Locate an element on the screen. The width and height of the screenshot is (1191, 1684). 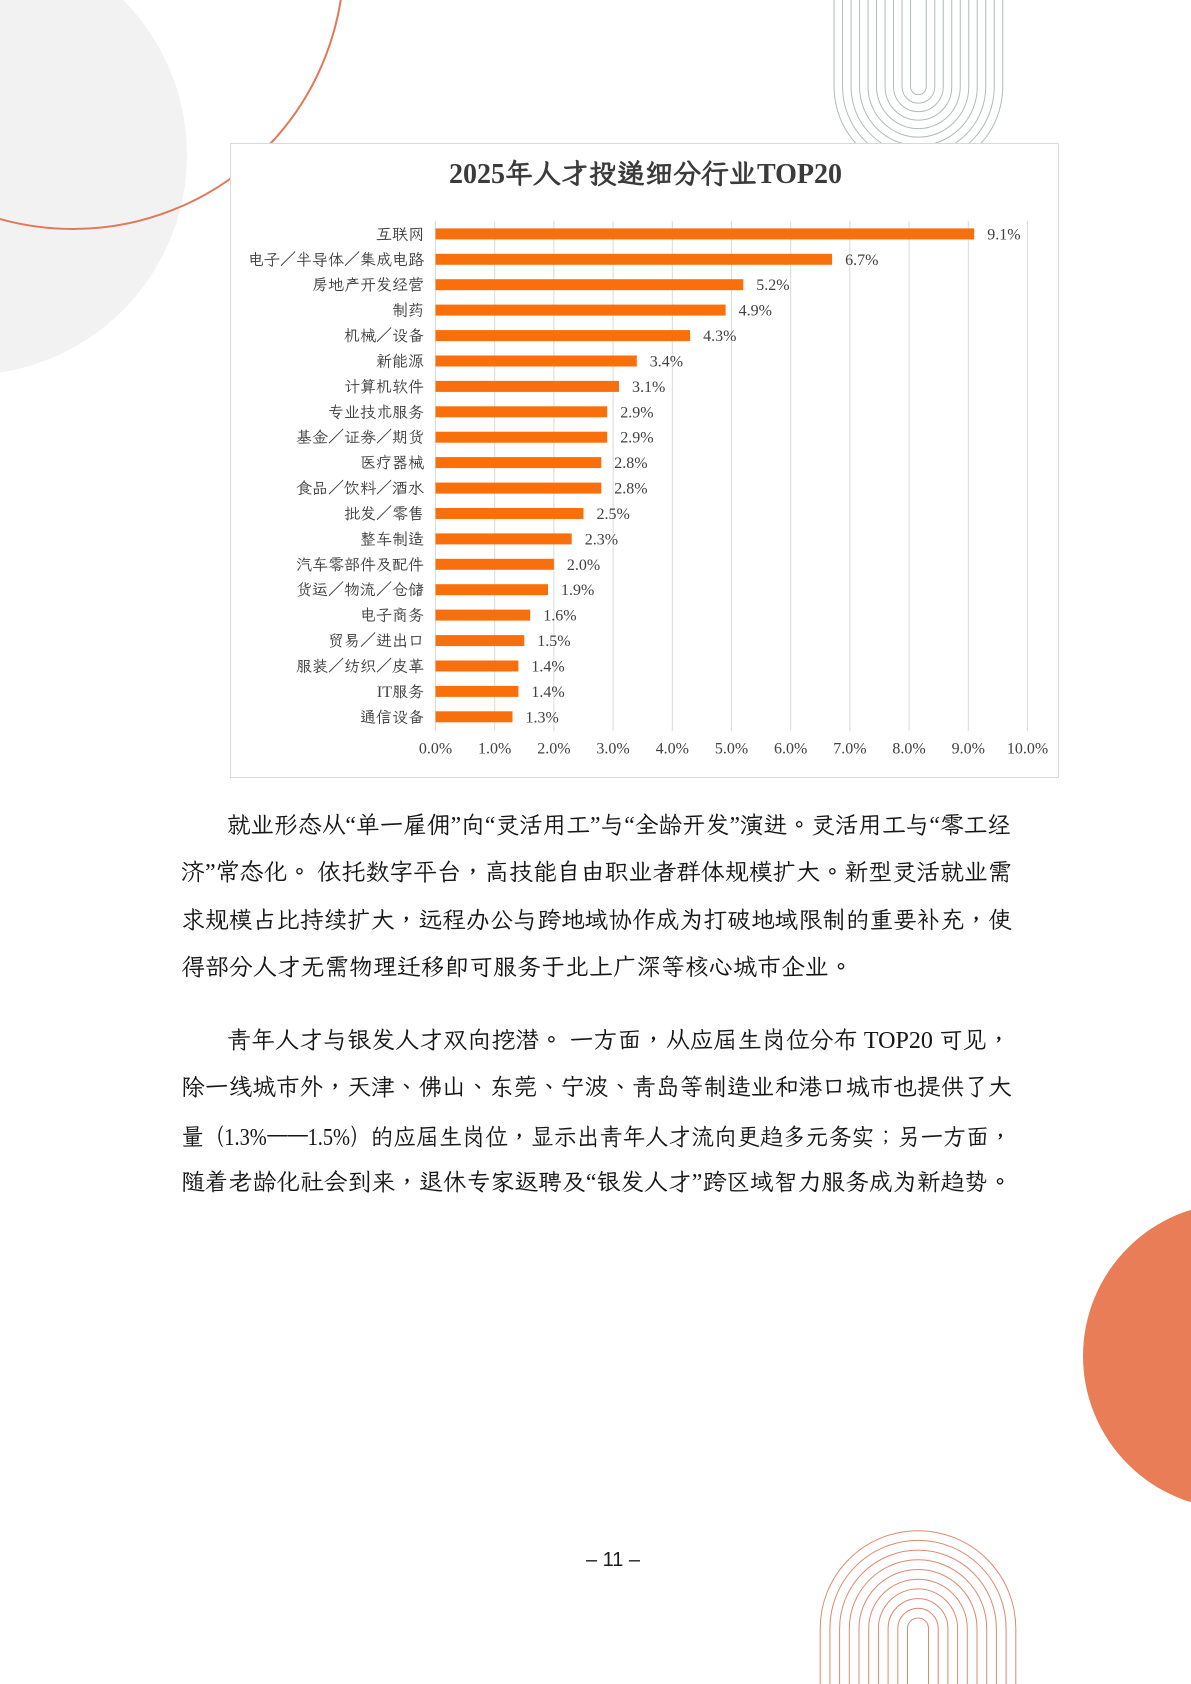
svg-text: 电子／半导体／集成电路 is located at coordinates (336, 260).